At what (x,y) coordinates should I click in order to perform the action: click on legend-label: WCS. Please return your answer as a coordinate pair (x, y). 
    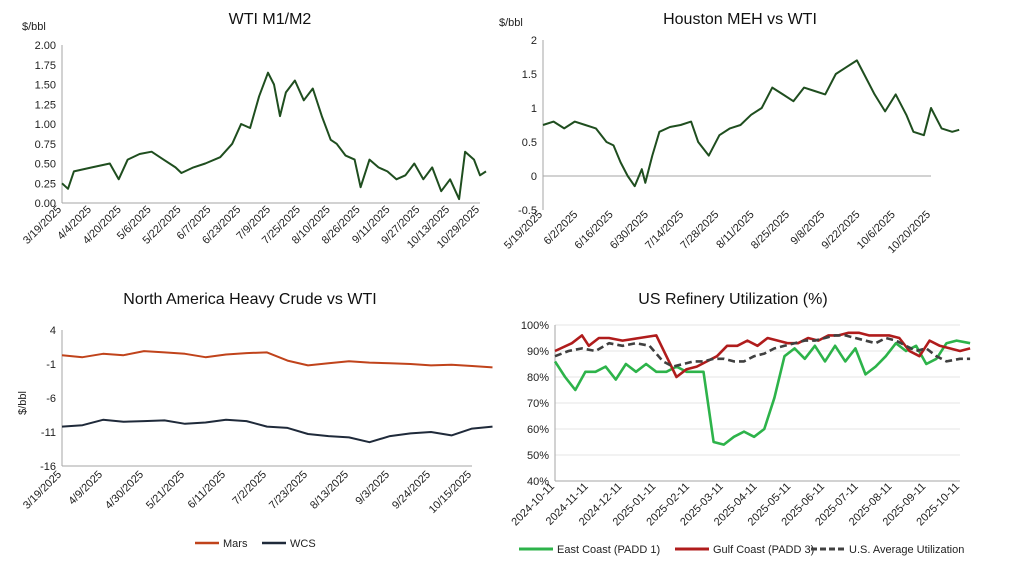
    Looking at the image, I should click on (303, 544).